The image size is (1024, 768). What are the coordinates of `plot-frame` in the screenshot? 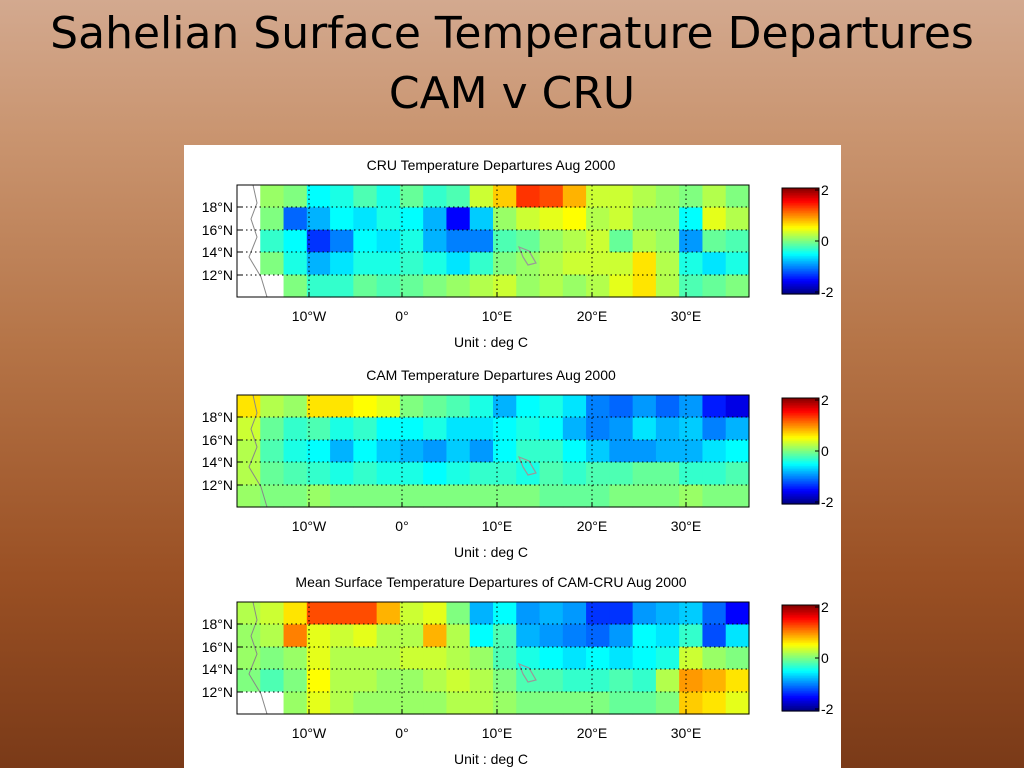 It's located at (493, 241).